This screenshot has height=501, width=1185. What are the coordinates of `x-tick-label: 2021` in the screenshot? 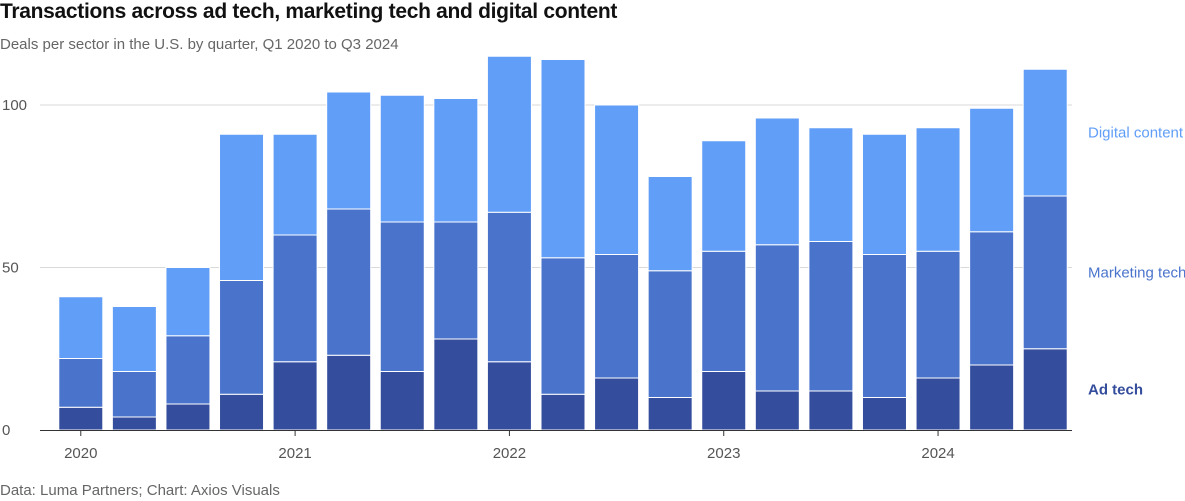 It's located at (294, 453).